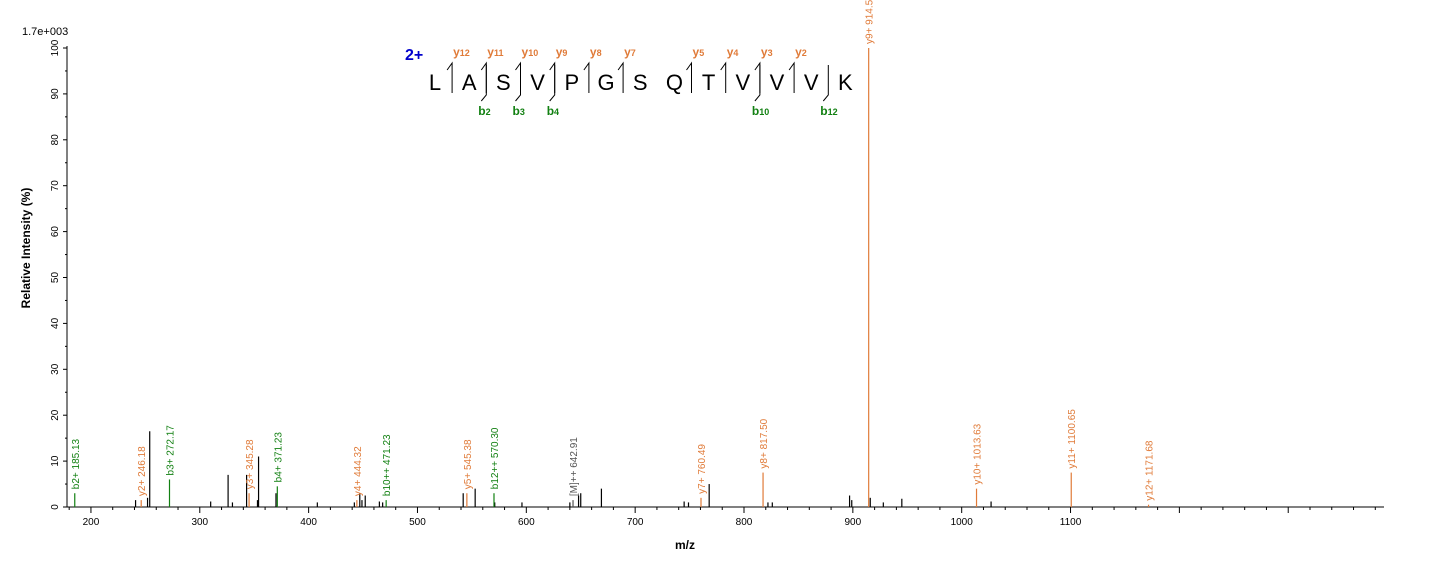 The height and width of the screenshot is (566, 1436). Describe the element at coordinates (764, 443) in the screenshot. I see `peak-label: y8+ 817.50` at that location.